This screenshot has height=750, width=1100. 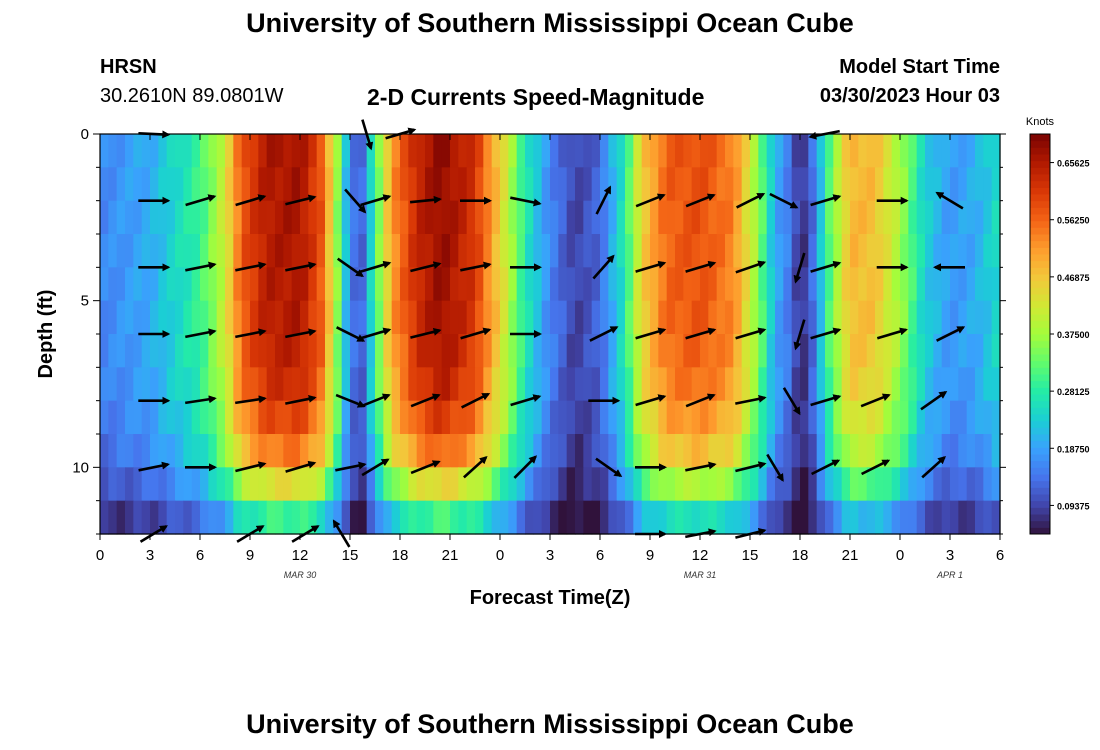 What do you see at coordinates (1073, 278) in the screenshot?
I see `colorbar-tick-label: 0.46875` at bounding box center [1073, 278].